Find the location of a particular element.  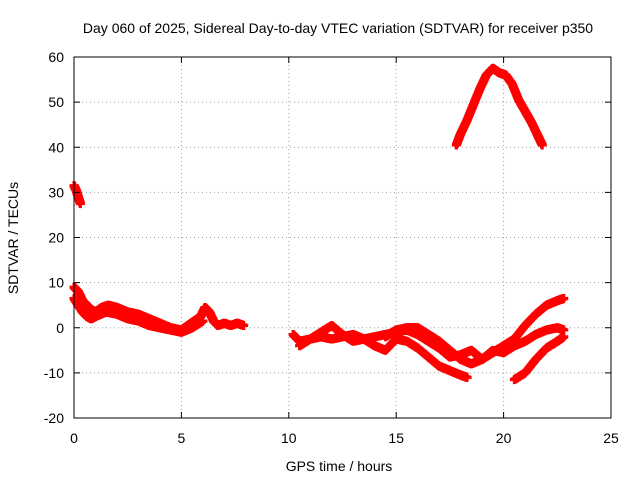

x-tick-label: 20 is located at coordinates (504, 438).